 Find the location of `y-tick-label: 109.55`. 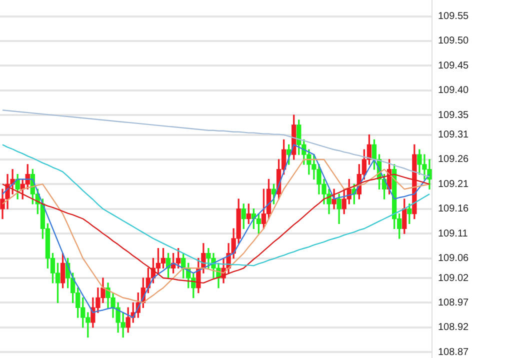

y-tick-label: 109.55 is located at coordinates (454, 16).